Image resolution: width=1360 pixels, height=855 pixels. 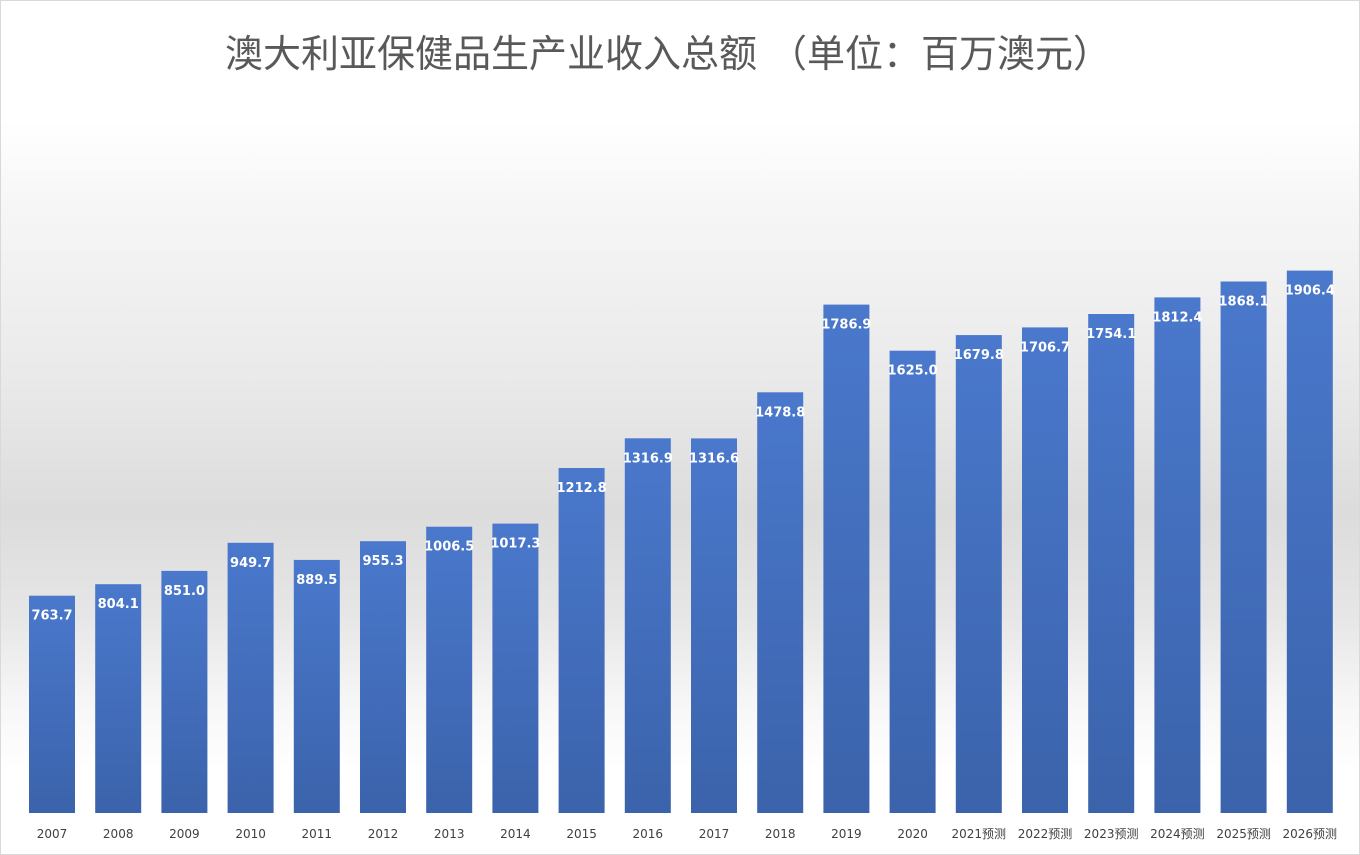 What do you see at coordinates (250, 834) in the screenshot?
I see `x-tick-label: 2010` at bounding box center [250, 834].